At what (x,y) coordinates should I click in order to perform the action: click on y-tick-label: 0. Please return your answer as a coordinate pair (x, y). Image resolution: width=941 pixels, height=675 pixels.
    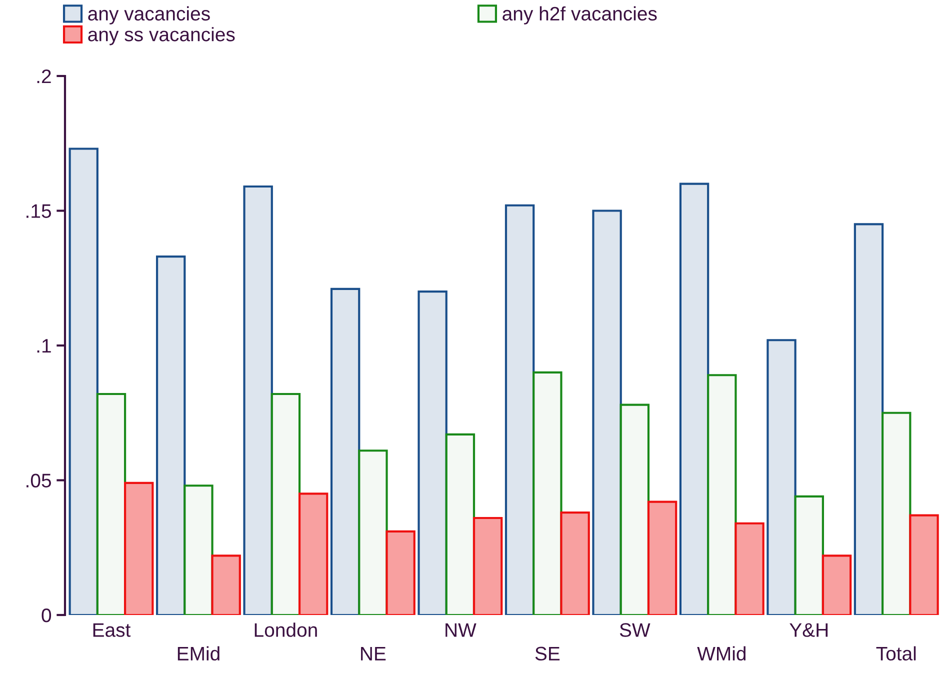
    Looking at the image, I should click on (47, 615).